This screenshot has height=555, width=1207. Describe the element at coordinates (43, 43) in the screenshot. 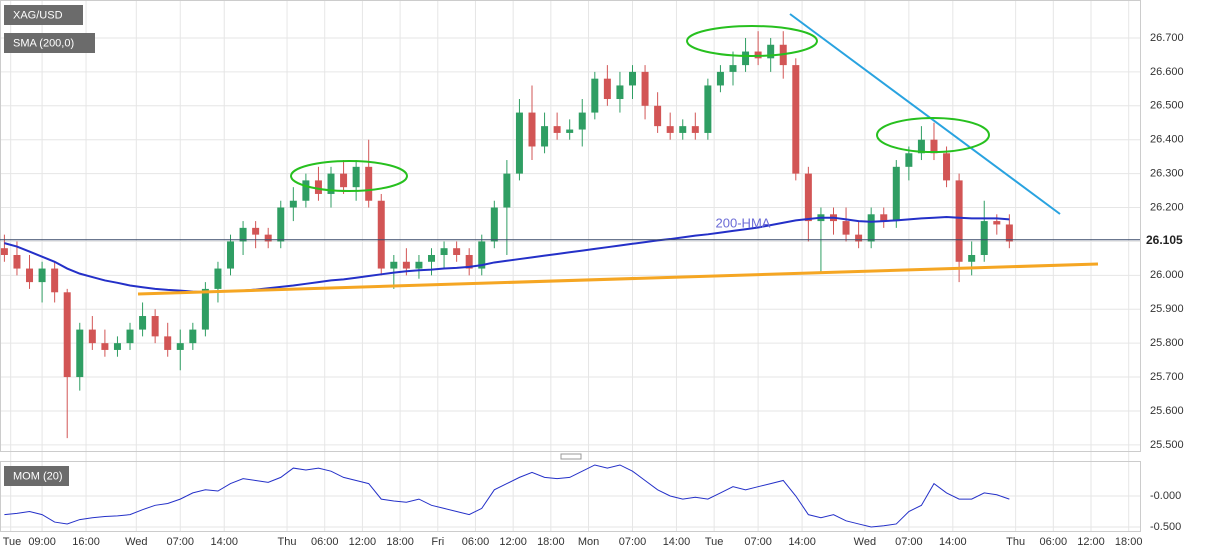

I see `legend-text: SMA (200,0)` at that location.